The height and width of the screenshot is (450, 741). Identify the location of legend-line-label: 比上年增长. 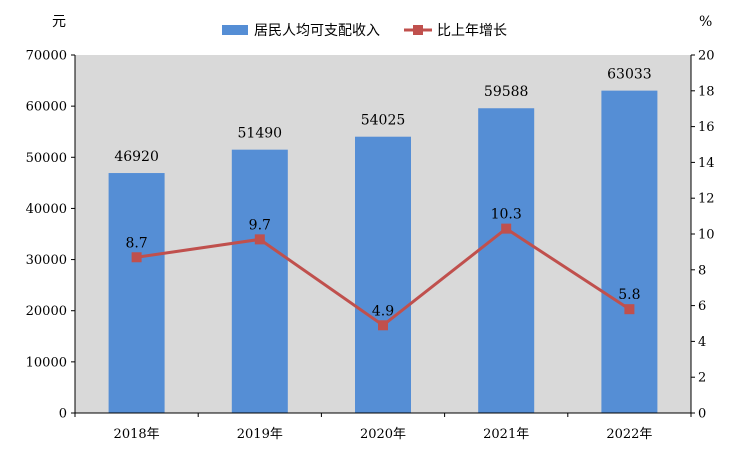
(472, 31).